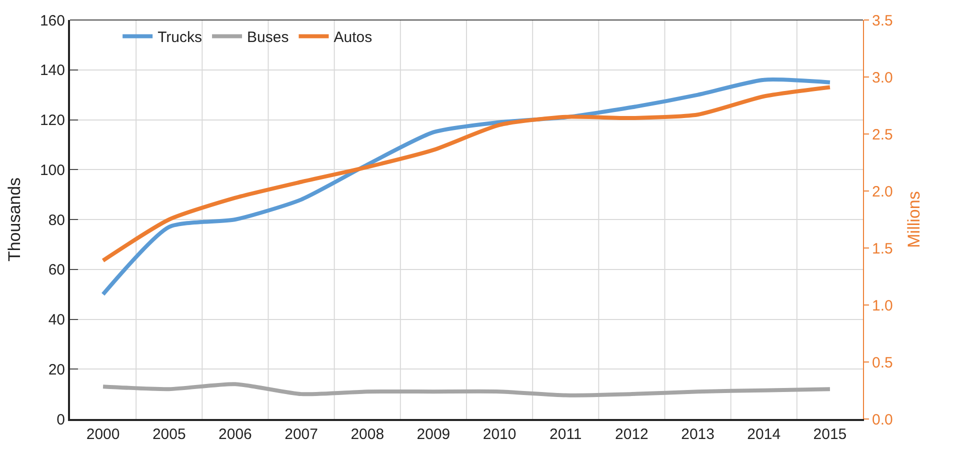 The height and width of the screenshot is (459, 953). I want to click on y-tick-label: 0, so click(60, 419).